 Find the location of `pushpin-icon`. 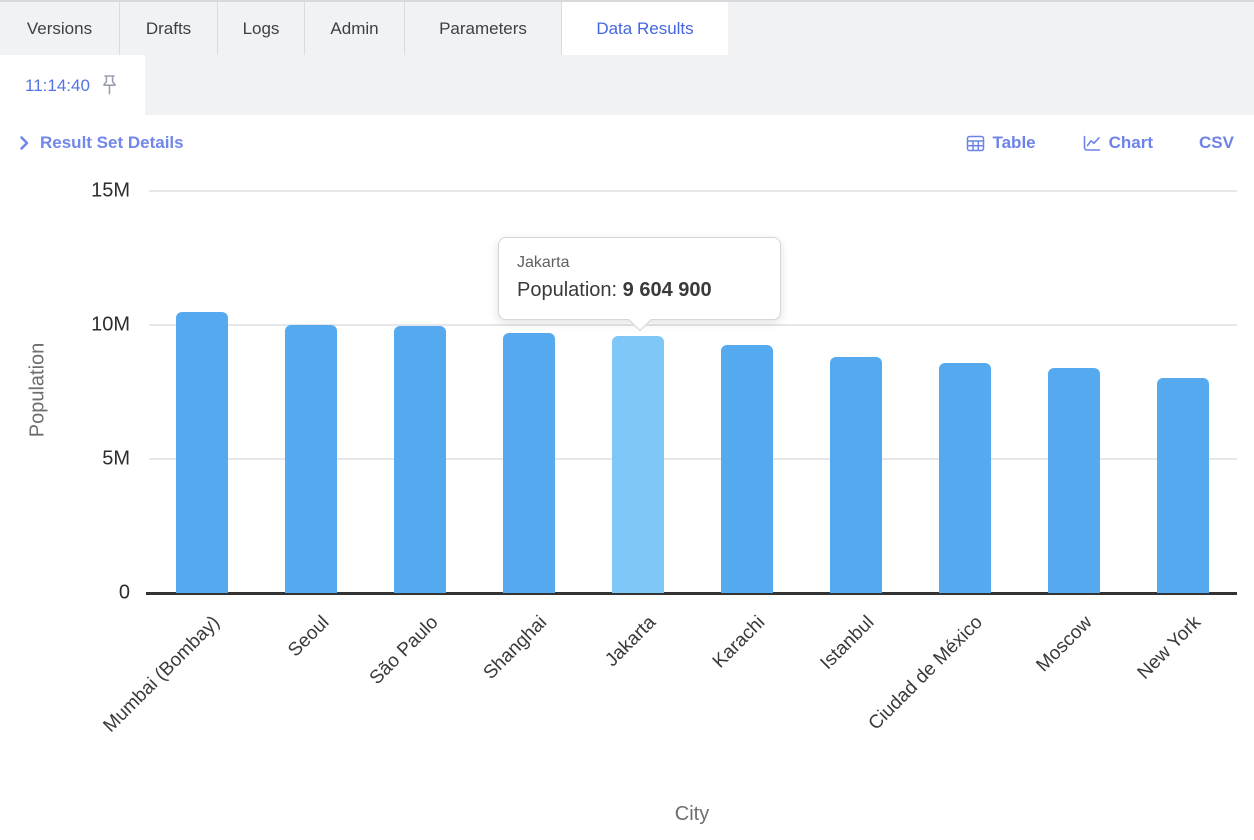

pushpin-icon is located at coordinates (109, 86).